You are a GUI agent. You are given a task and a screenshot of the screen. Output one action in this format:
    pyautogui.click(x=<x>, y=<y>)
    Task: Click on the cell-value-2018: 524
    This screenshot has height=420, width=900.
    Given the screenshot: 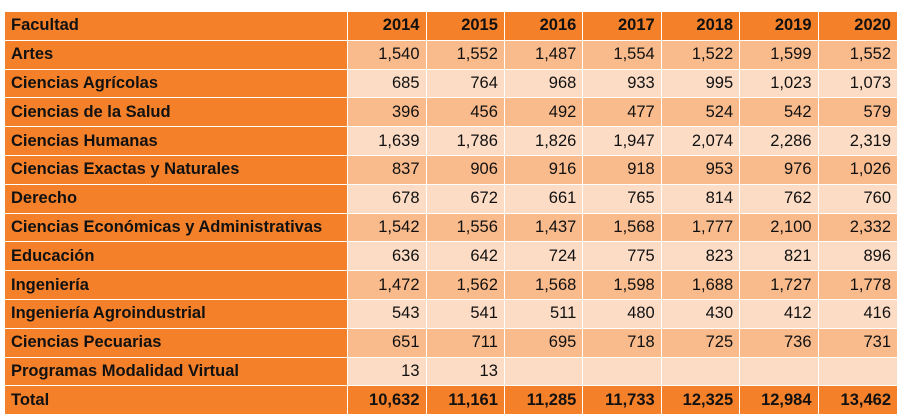 What is the action you would take?
    pyautogui.click(x=701, y=113)
    